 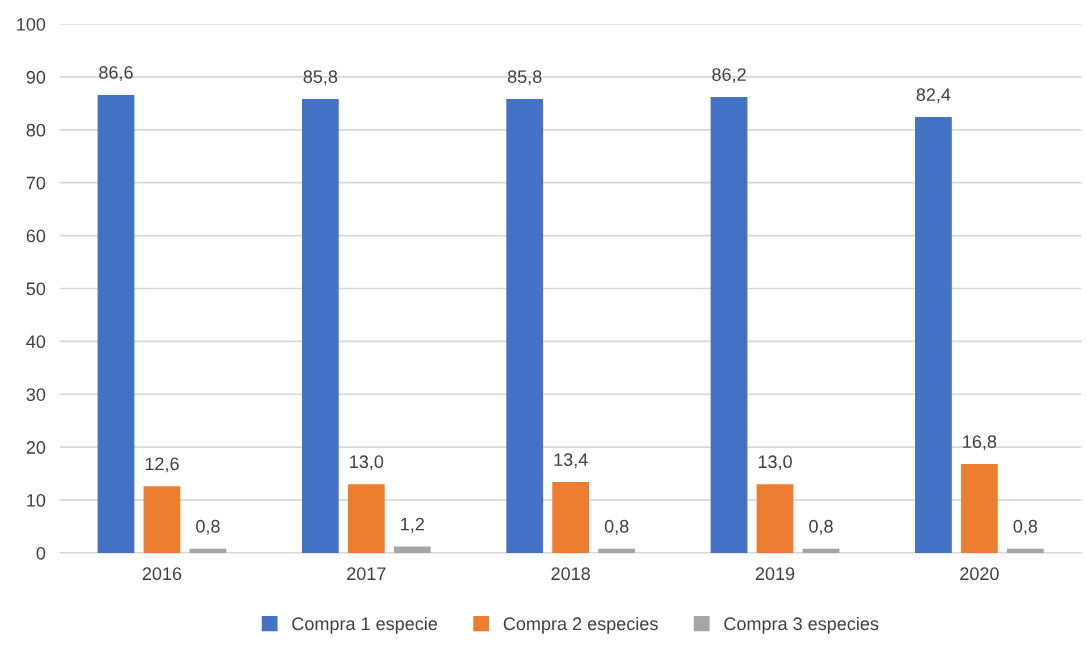 I want to click on data-label: 1,2, so click(x=412, y=525).